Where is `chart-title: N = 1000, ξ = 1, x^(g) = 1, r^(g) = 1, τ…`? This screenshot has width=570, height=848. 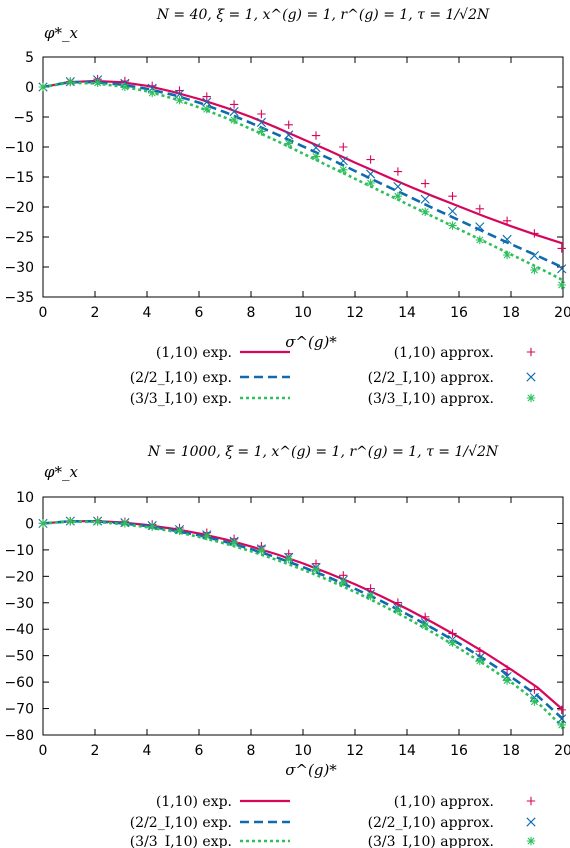
chart-title: N = 1000, ξ = 1, x^(g) = 1, r^(g) = 1, τ… is located at coordinates (323, 452).